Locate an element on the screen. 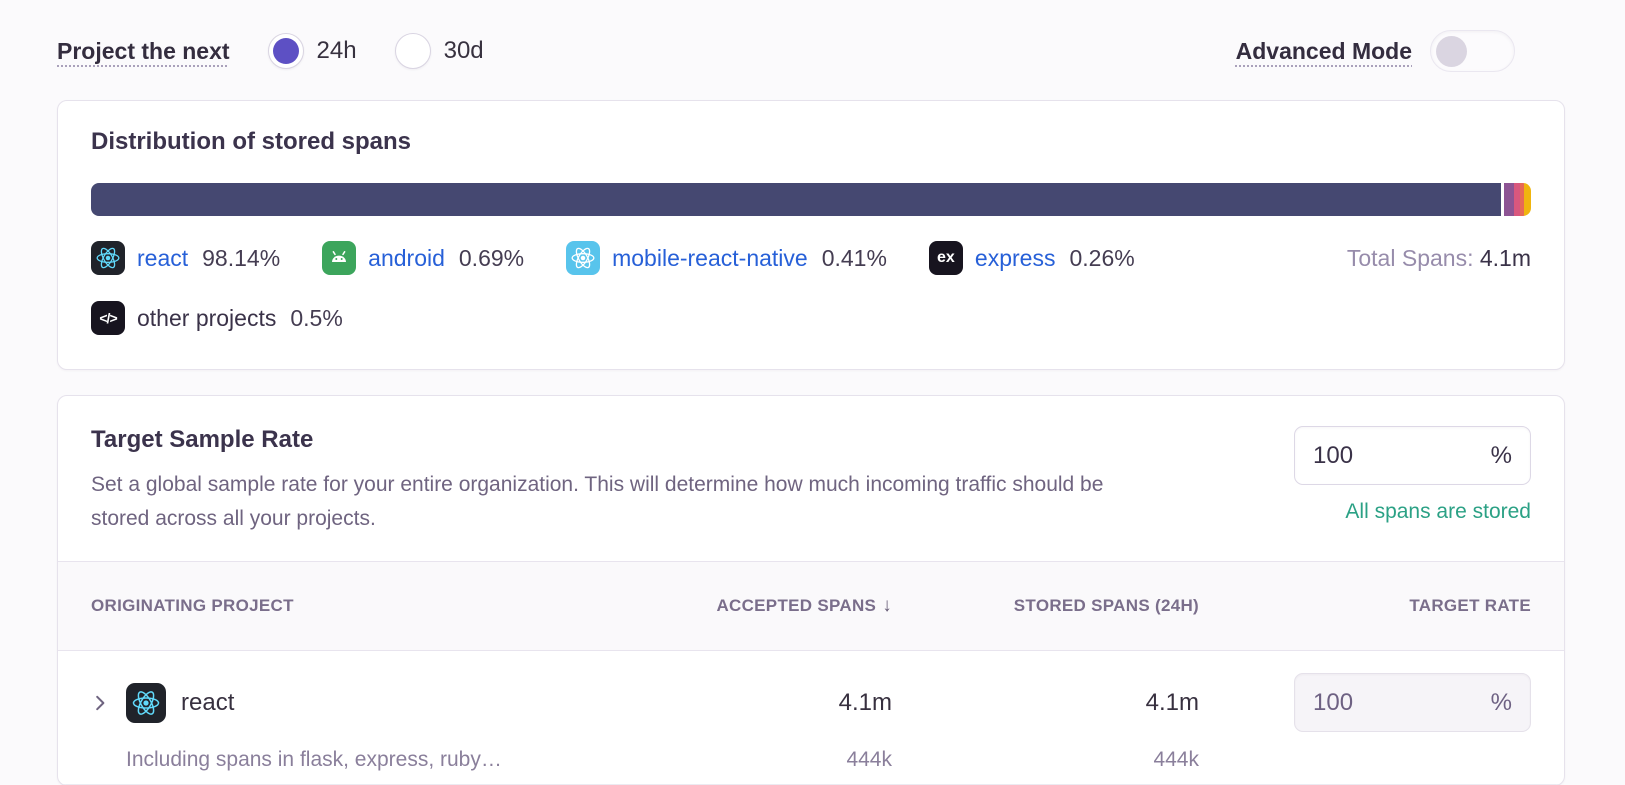  advanced-mode-toggle is located at coordinates (1472, 51).